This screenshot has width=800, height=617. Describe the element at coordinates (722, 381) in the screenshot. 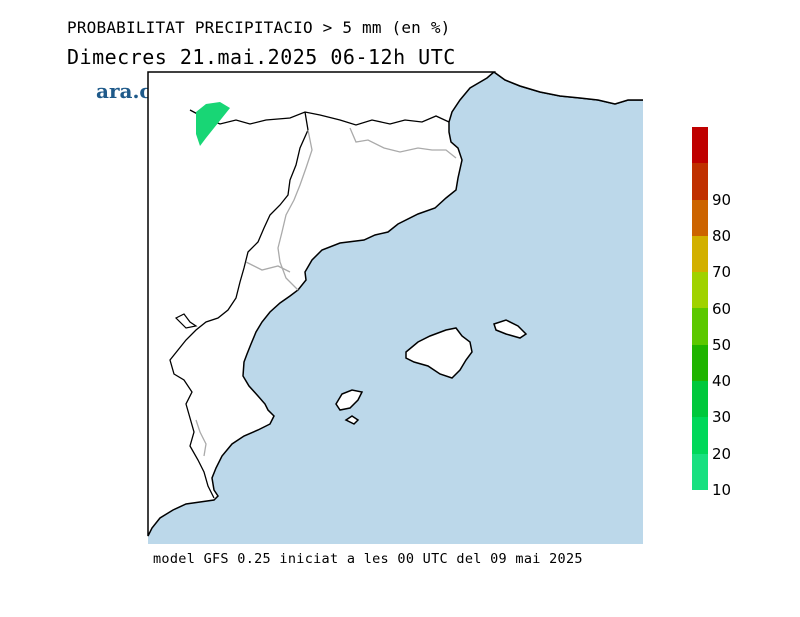

I see `legend-label: 40` at that location.